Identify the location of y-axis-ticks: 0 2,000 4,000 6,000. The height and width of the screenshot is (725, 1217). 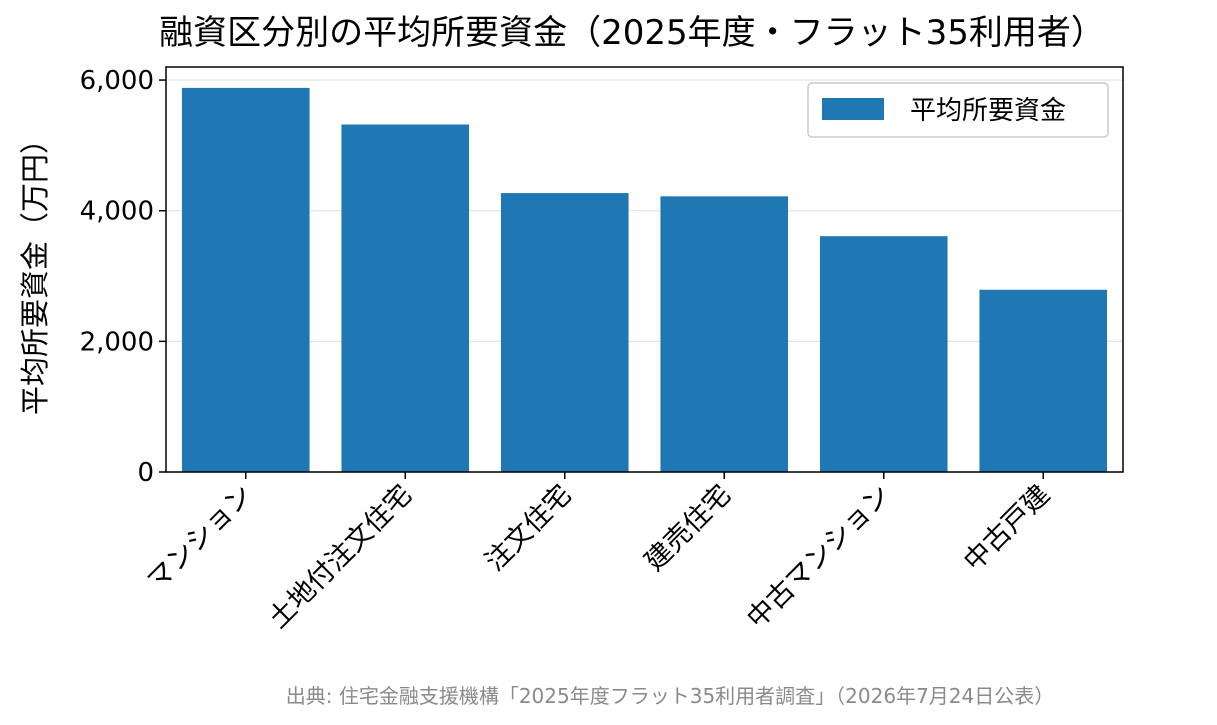
(123, 277).